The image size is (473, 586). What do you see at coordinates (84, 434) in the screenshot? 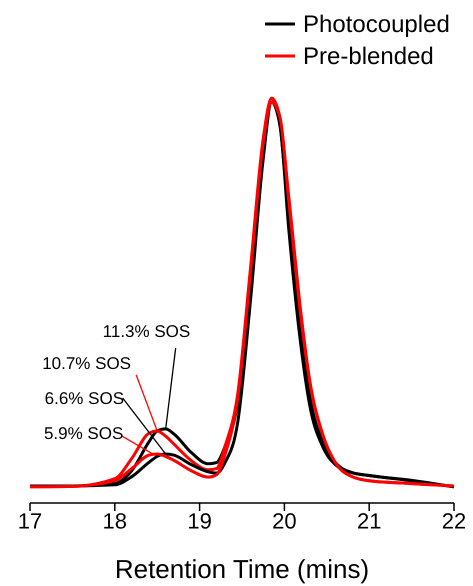
I see `annotation: 5.9% SOS` at bounding box center [84, 434].